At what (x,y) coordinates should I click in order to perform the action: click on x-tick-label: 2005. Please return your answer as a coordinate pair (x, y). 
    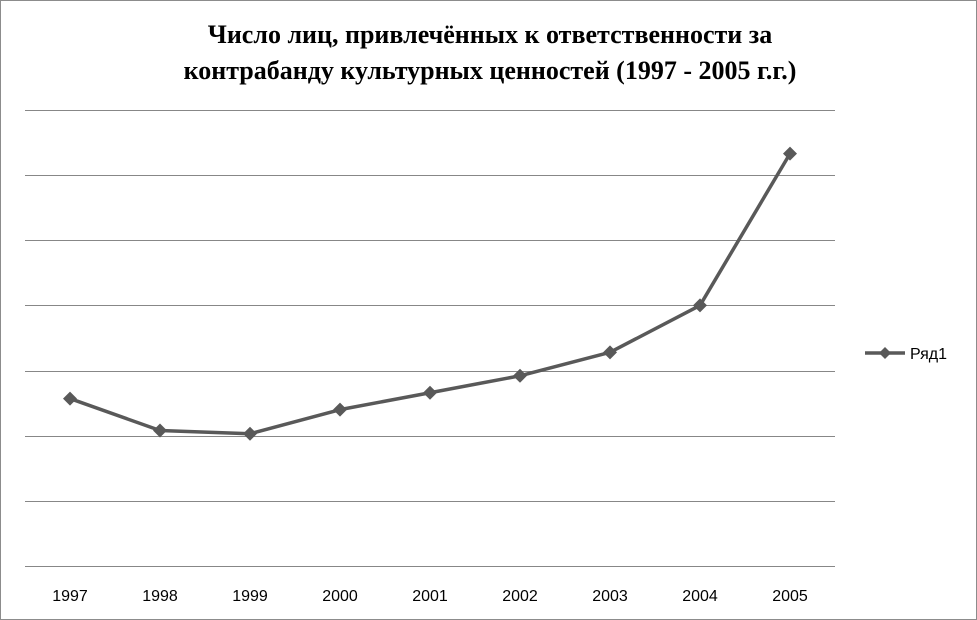
    Looking at the image, I should click on (790, 596).